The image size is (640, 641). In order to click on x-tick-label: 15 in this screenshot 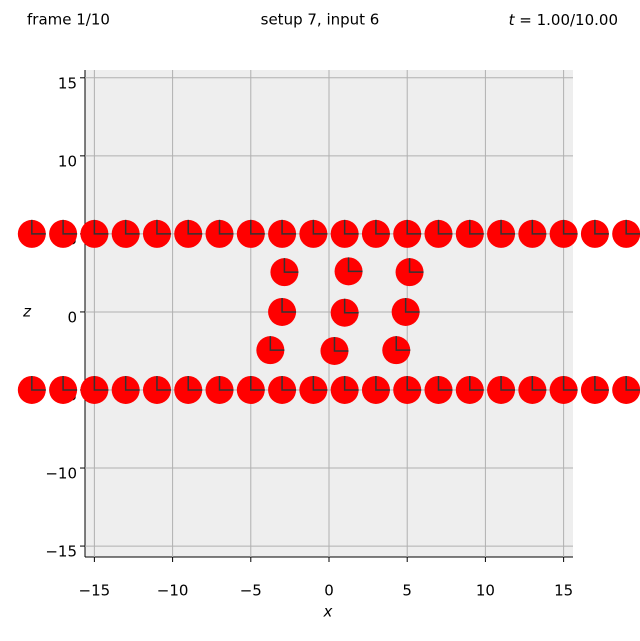, I will do `click(563, 591)`.